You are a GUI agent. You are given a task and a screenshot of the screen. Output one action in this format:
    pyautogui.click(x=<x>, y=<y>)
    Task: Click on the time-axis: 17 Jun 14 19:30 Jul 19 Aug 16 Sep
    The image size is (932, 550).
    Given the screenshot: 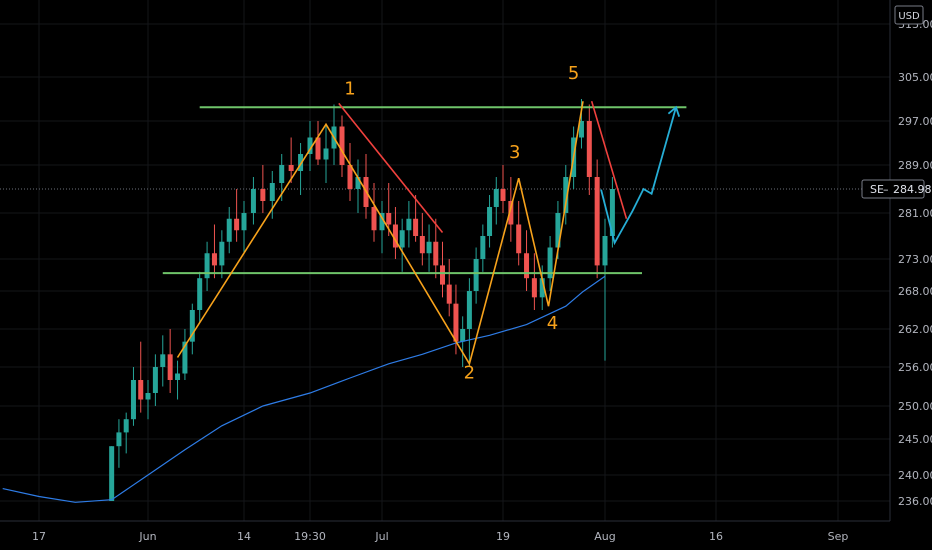 What is the action you would take?
    pyautogui.click(x=445, y=531)
    